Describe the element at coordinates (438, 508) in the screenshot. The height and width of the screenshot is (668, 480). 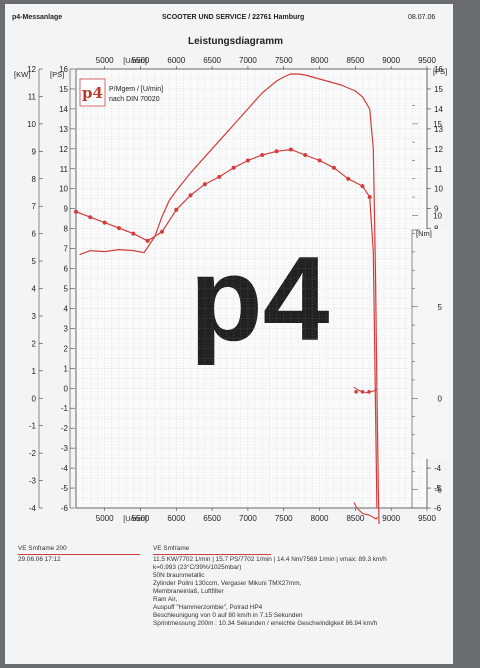
I see `ps-right-tick-label: -6` at that location.